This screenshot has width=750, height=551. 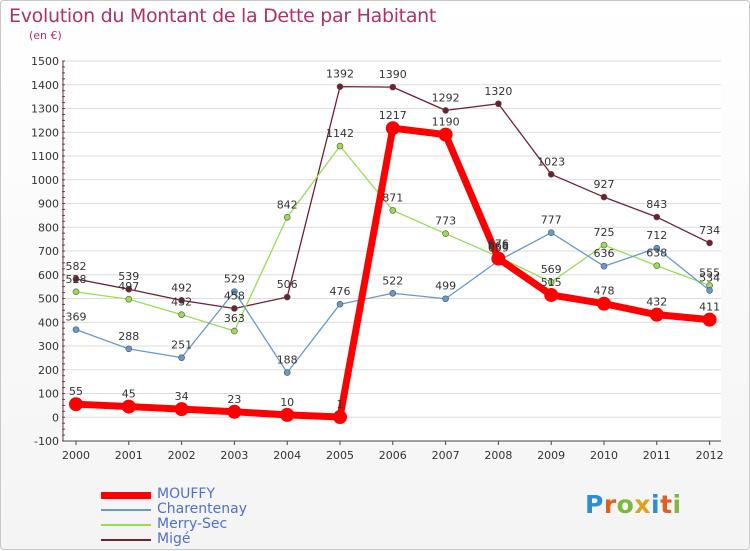 I want to click on data-label: 528, so click(x=76, y=279).